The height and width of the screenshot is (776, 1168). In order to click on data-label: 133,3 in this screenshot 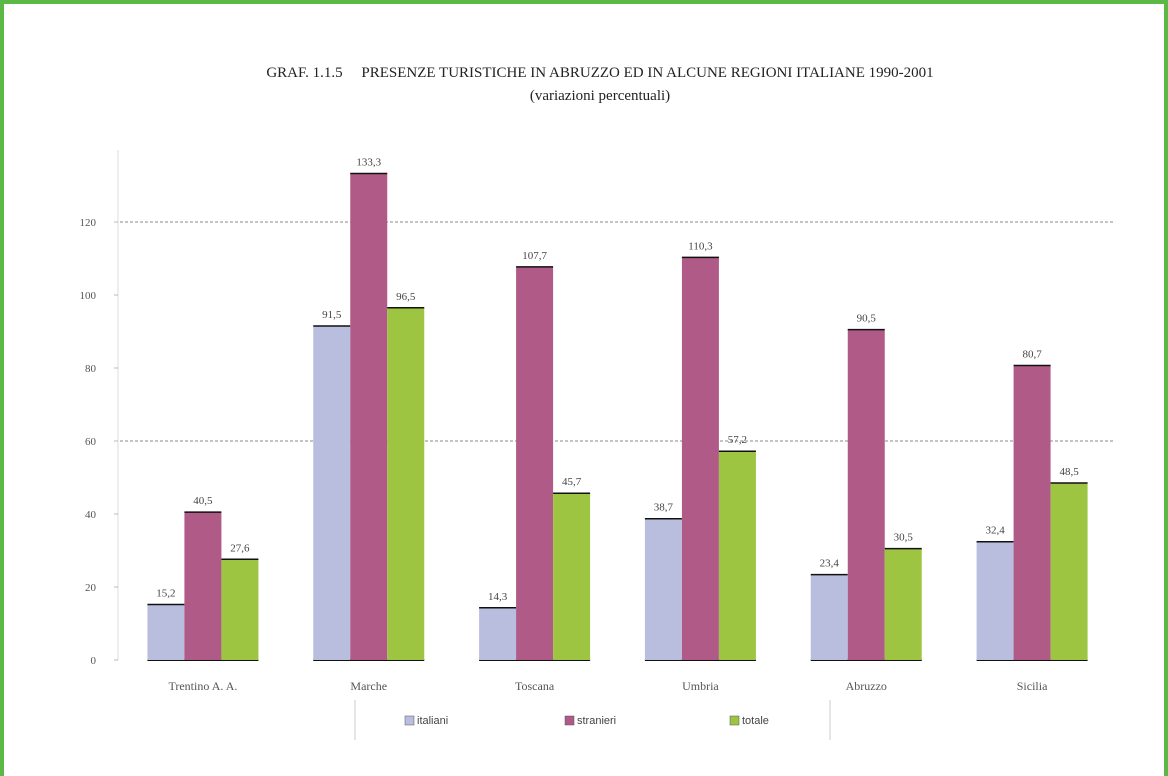, I will do `click(368, 162)`.